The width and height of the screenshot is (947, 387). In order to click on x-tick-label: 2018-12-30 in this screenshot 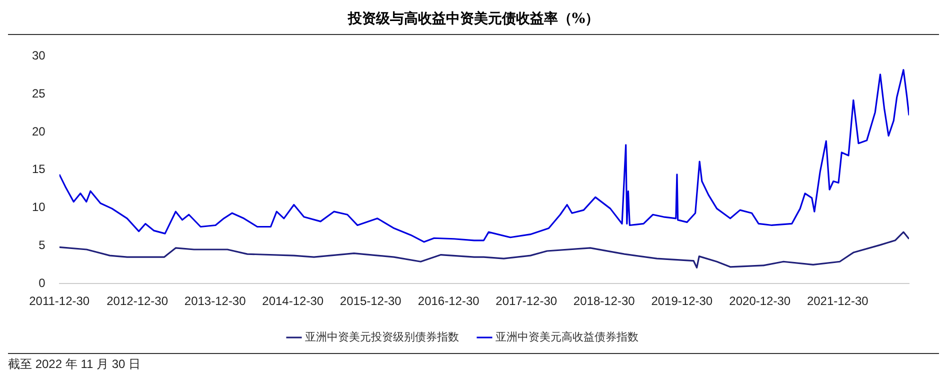, I will do `click(604, 301)`.